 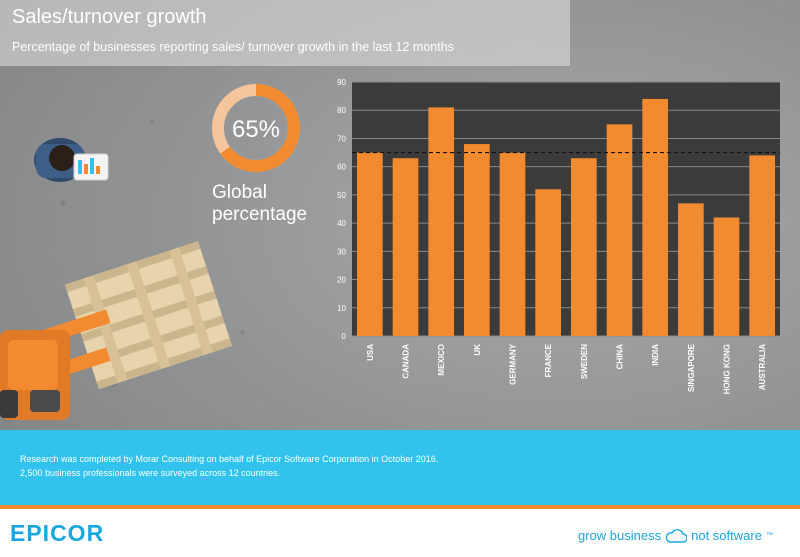 I want to click on cloud-icon, so click(x=676, y=535).